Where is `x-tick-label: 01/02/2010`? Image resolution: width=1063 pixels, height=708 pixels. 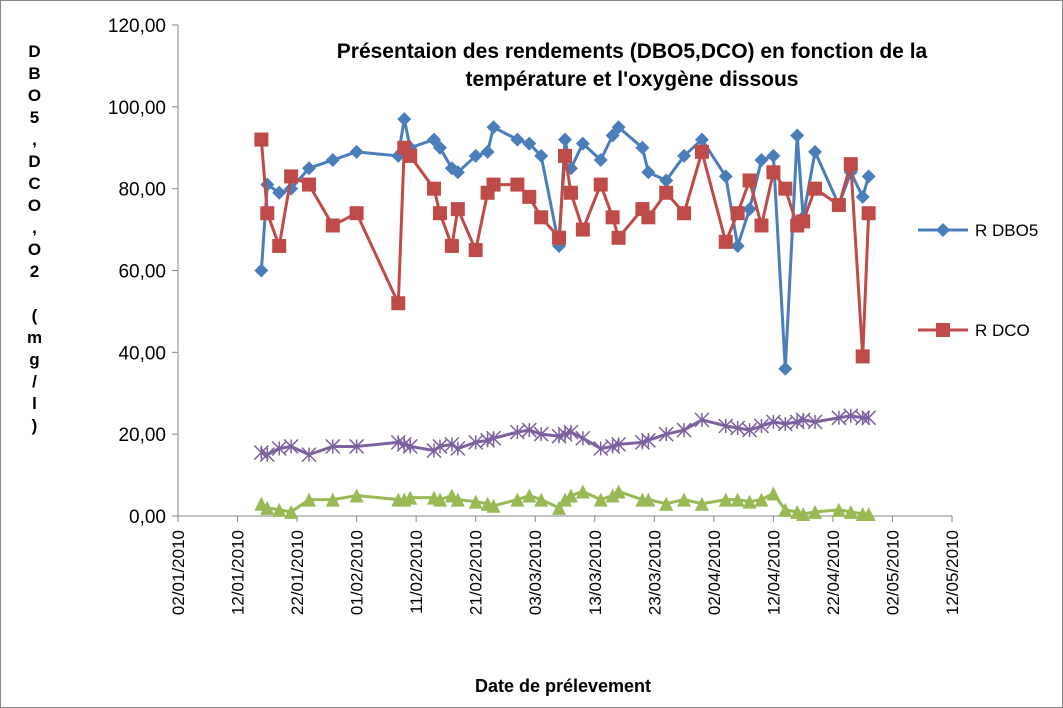 x-tick-label: 01/02/2010 is located at coordinates (357, 572).